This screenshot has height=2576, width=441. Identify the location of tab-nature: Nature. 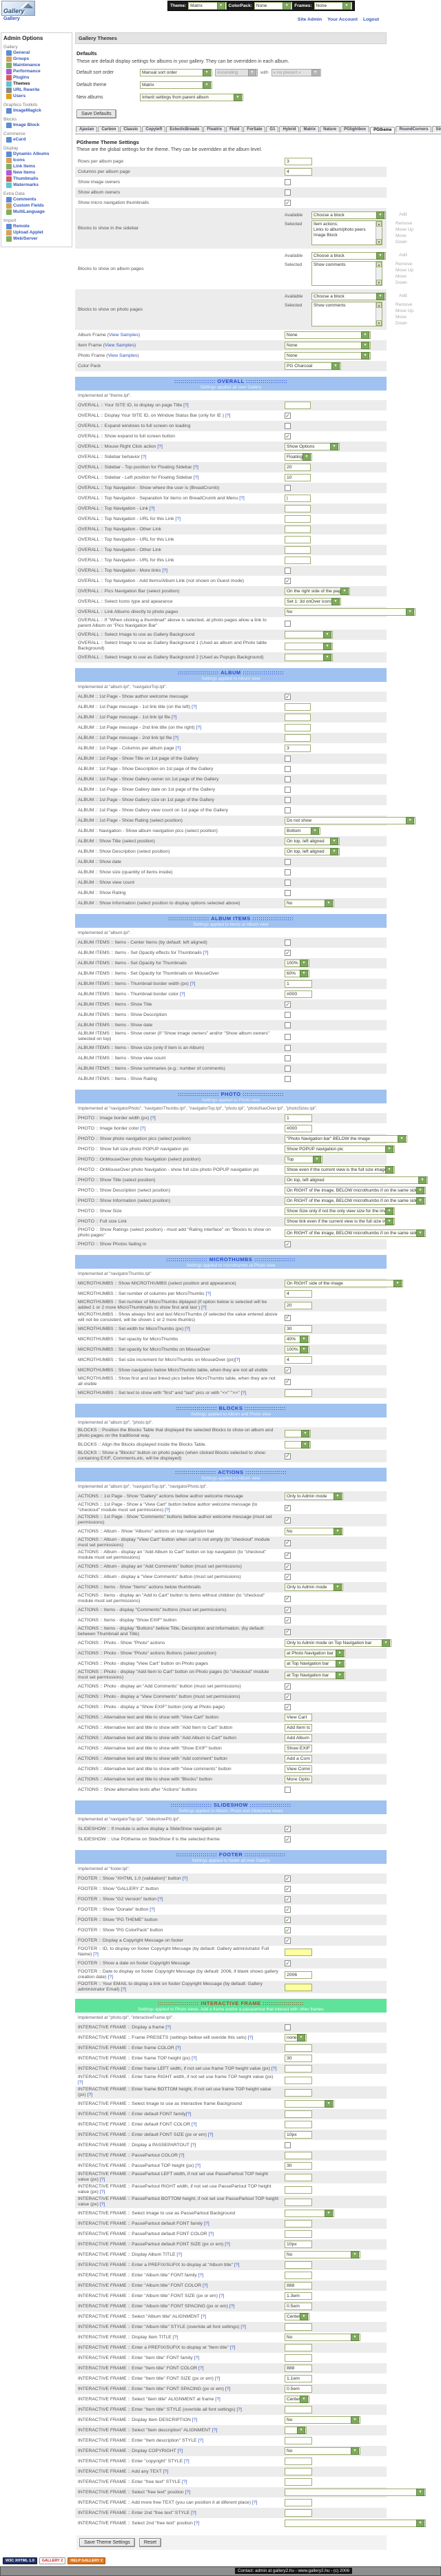
(330, 129).